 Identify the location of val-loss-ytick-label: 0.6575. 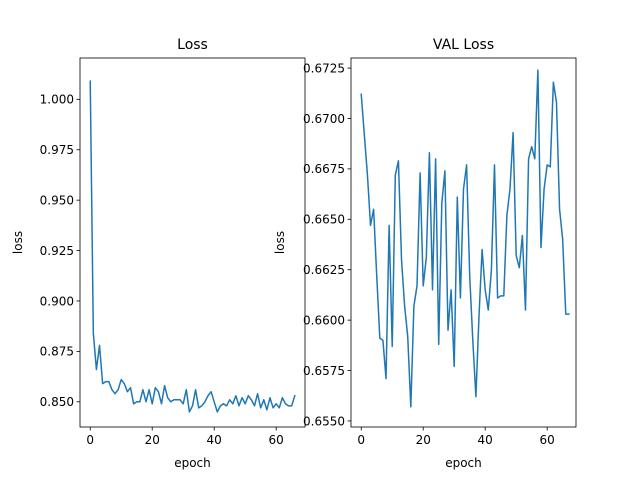
(324, 371).